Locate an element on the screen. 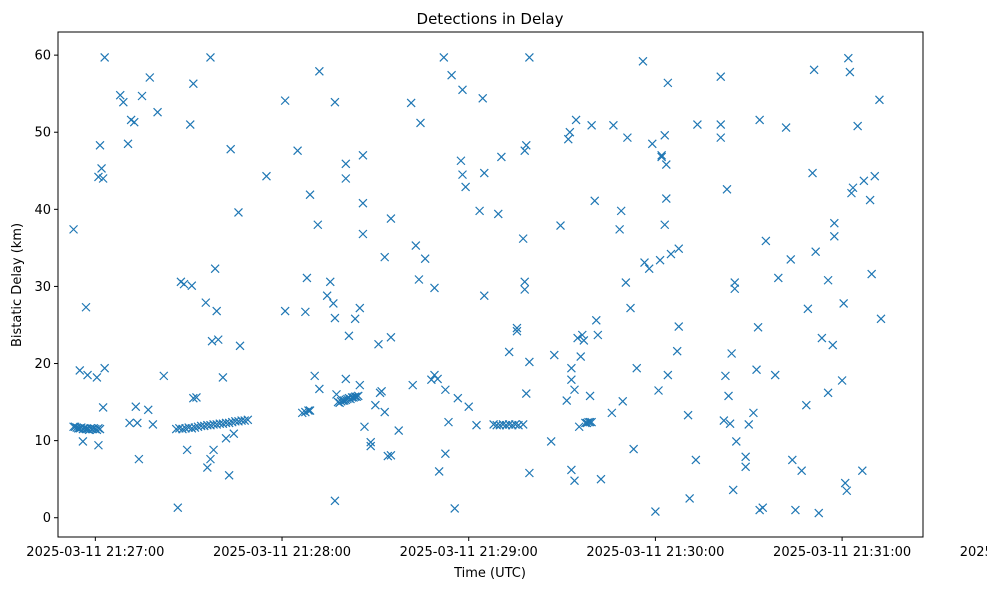  y-tick-label: 30 is located at coordinates (42, 287).